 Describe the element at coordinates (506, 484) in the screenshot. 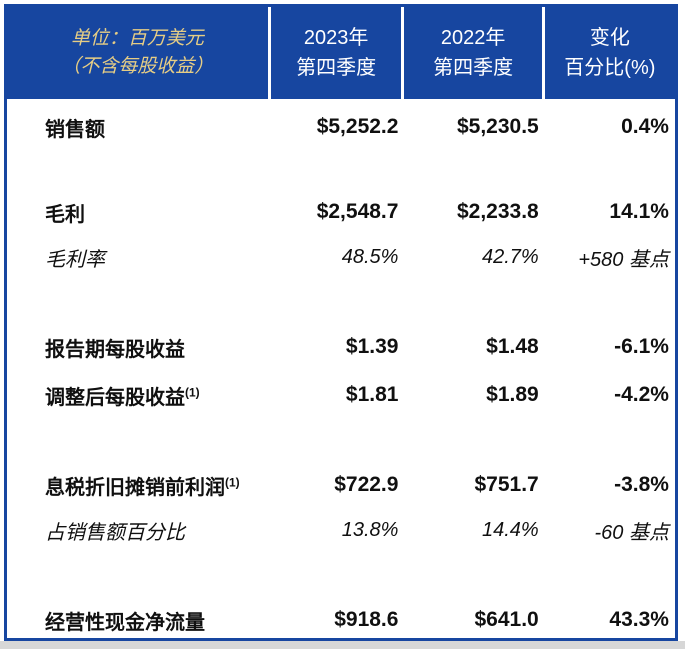

I see `value-2022: $751.7` at that location.